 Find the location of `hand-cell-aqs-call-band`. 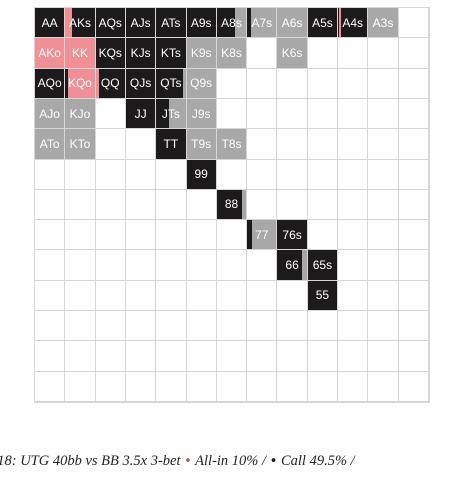

hand-cell-aqs-call-band is located at coordinates (110, 23).